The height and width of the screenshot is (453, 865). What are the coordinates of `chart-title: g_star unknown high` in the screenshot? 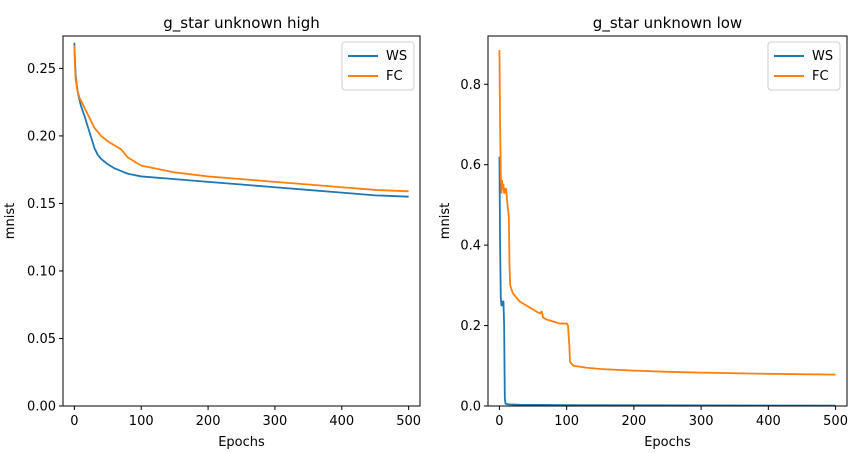 It's located at (241, 23).